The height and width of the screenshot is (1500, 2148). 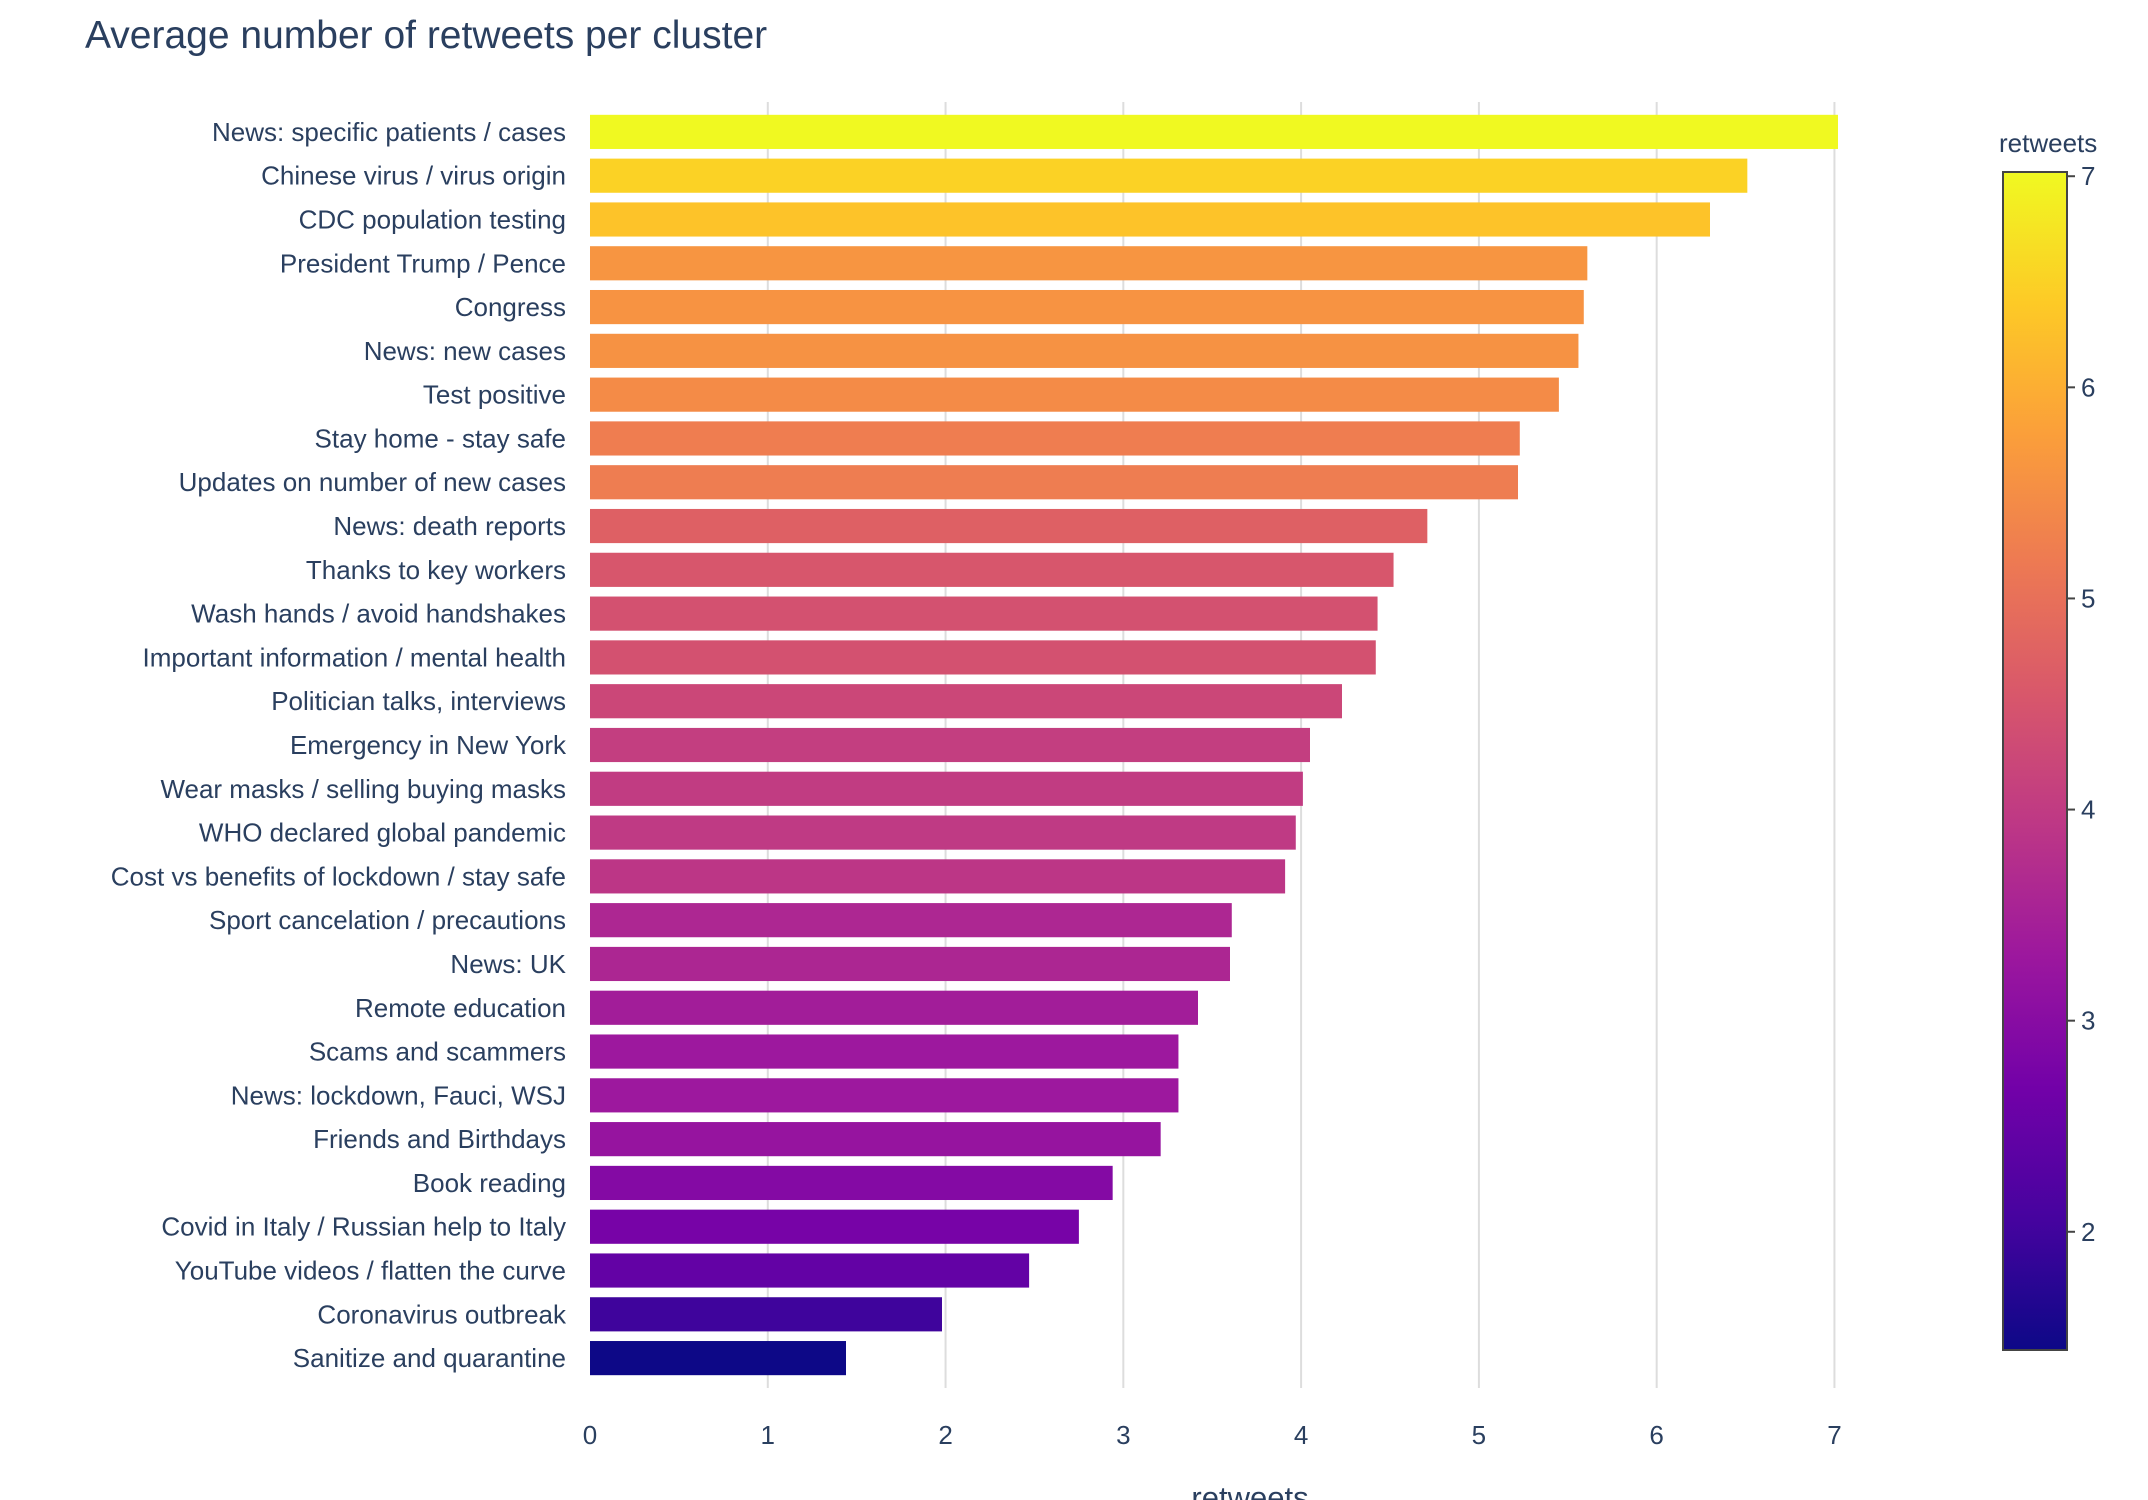 I want to click on category-label: News: death reports, so click(x=449, y=526).